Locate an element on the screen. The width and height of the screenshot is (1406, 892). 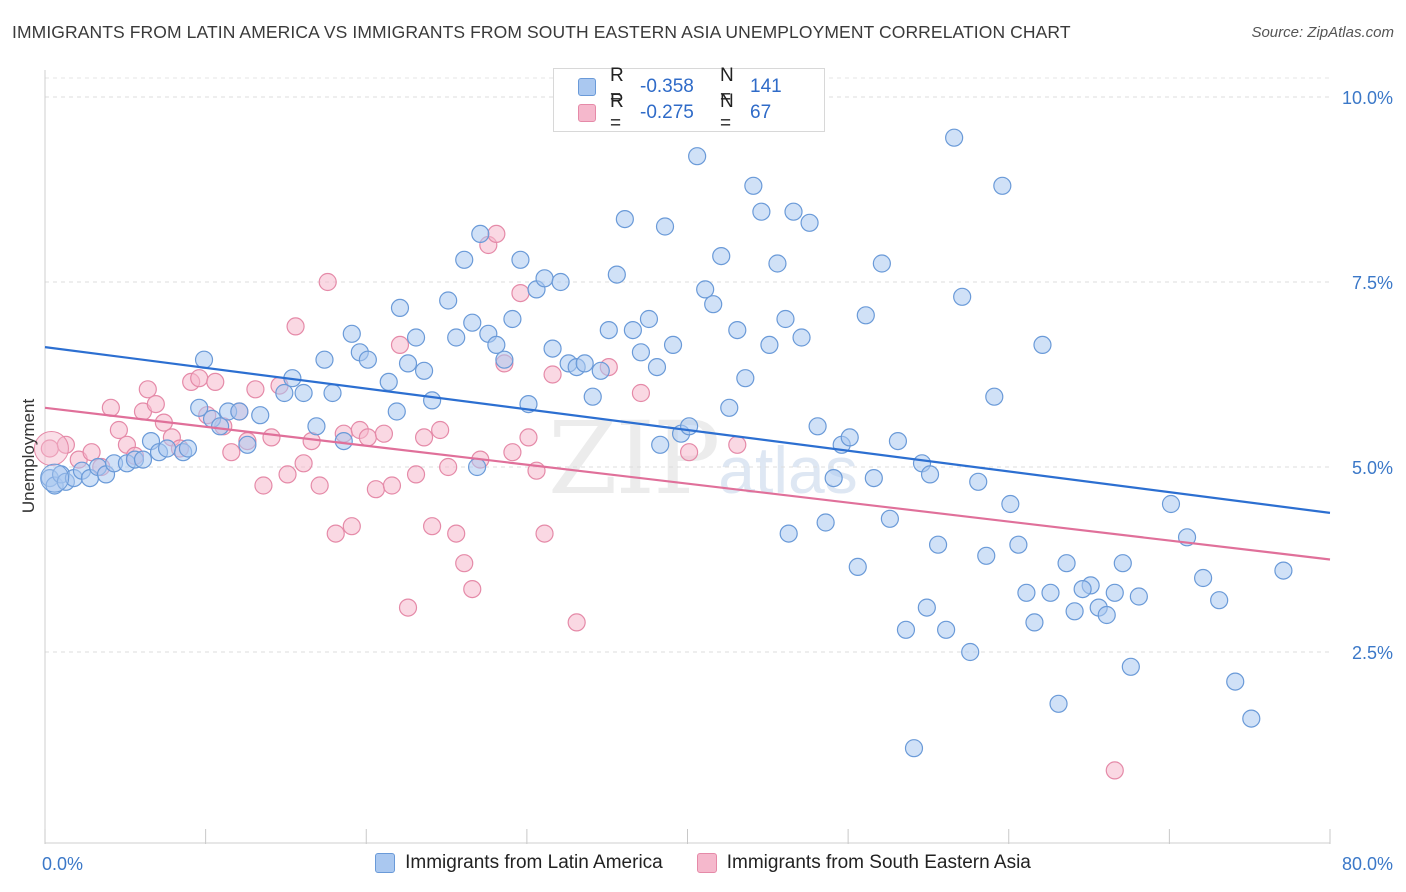
y-tick-label: 2.5% is located at coordinates (1372, 653).